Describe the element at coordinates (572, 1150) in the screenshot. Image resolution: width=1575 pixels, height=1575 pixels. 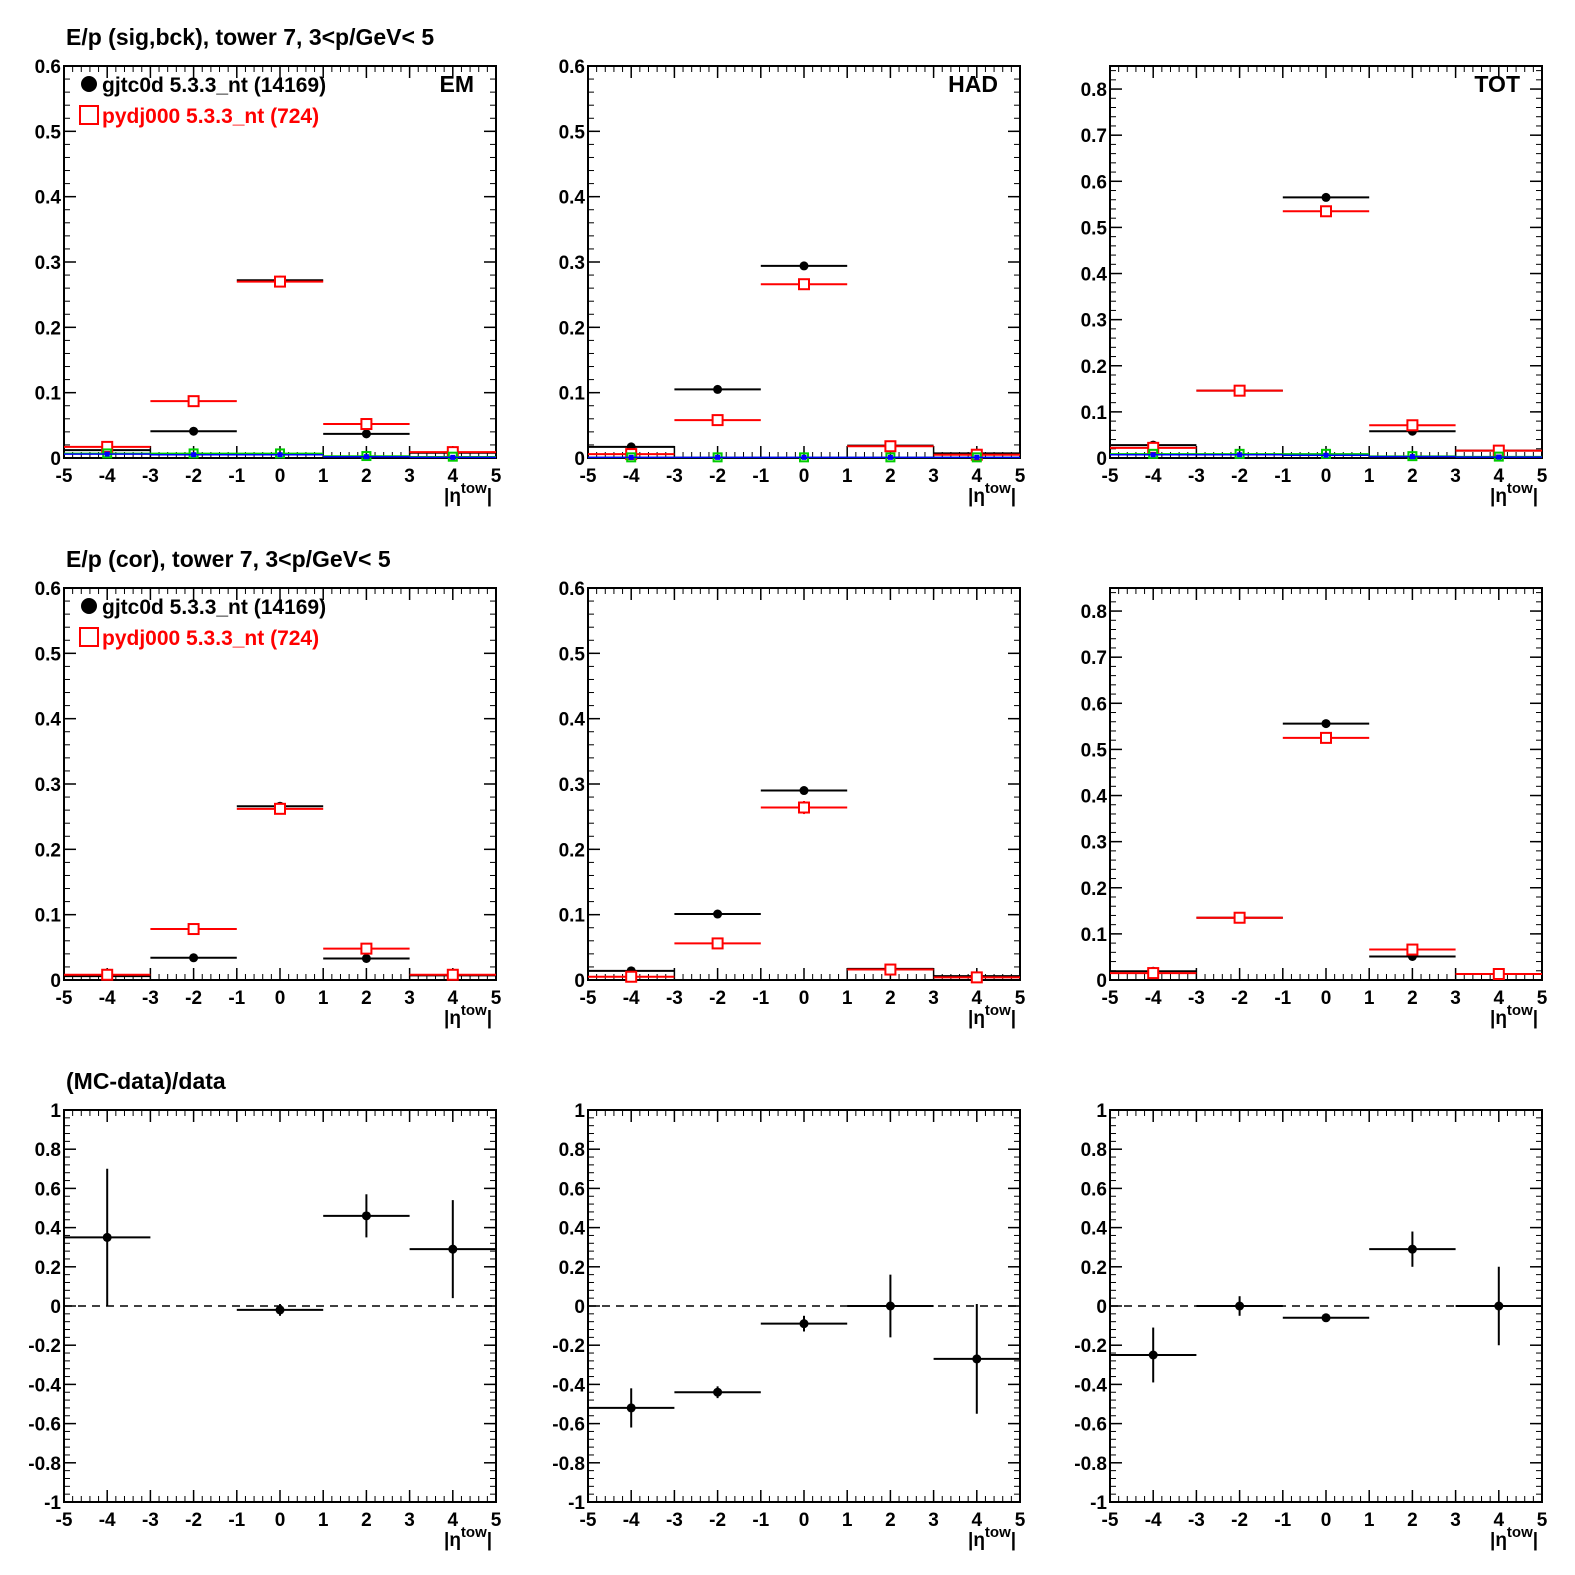
I see `y-tick-label: 0.8` at that location.